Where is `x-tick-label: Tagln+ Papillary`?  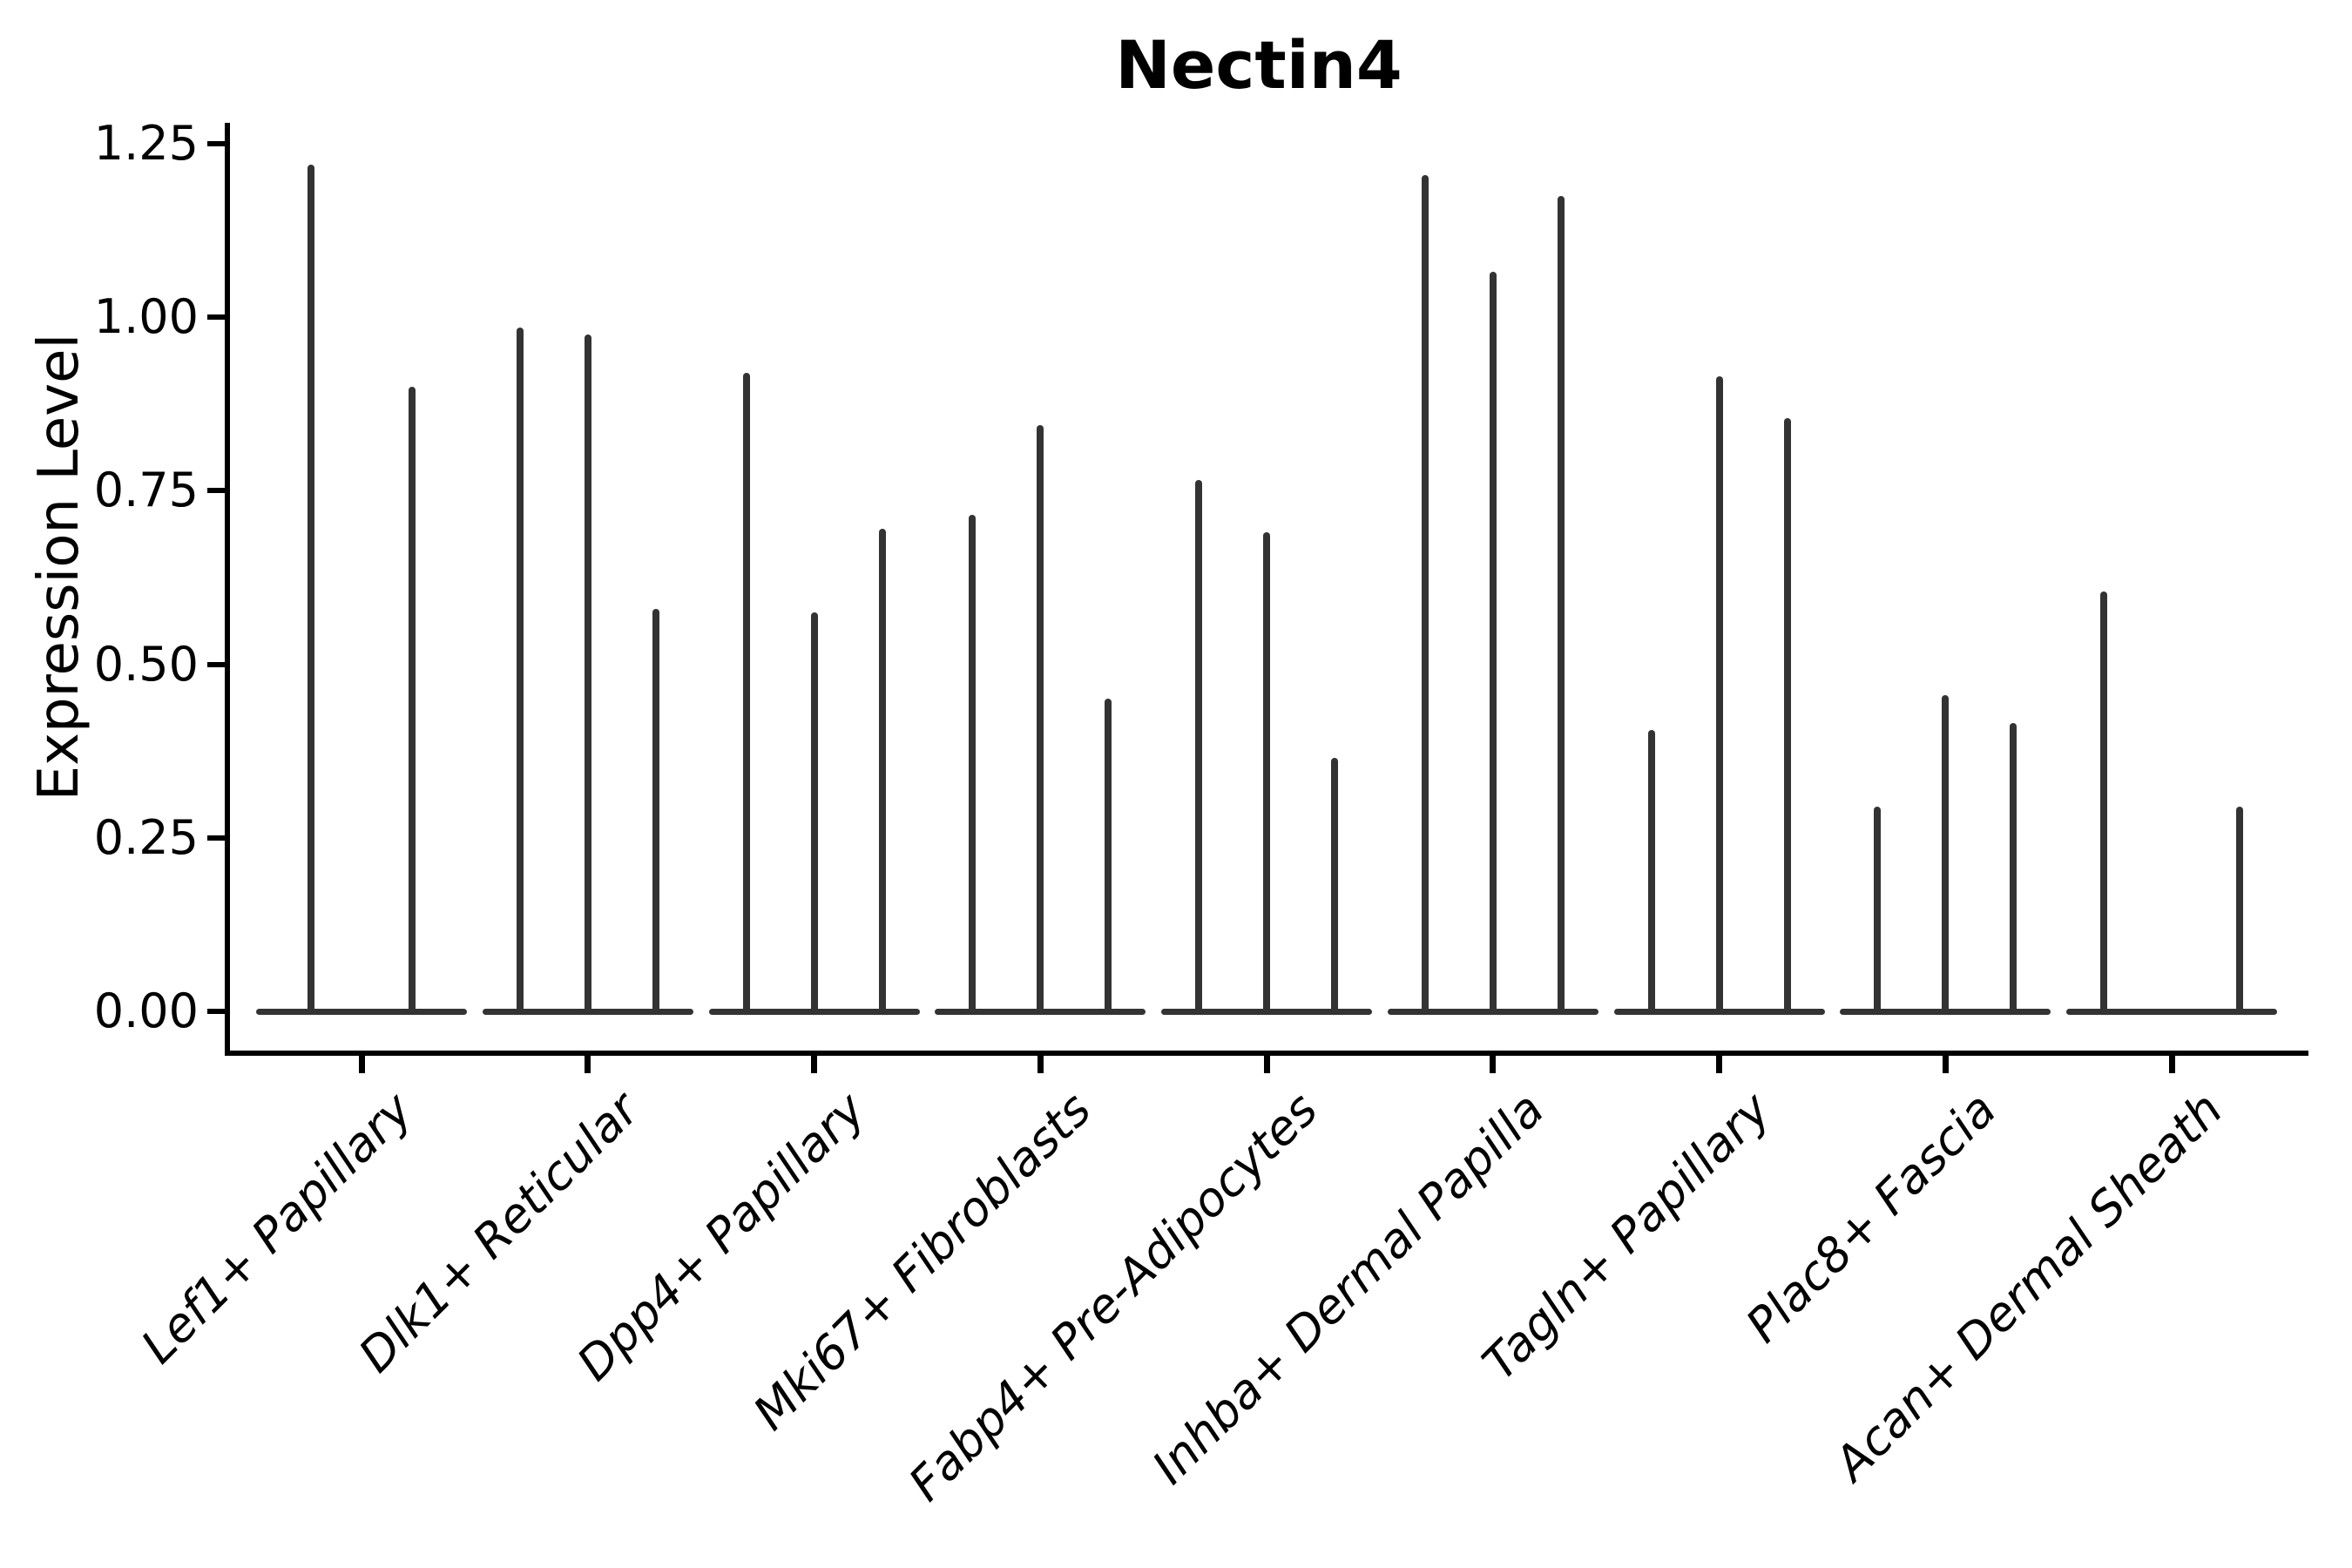 x-tick-label: Tagln+ Papillary is located at coordinates (1626, 1236).